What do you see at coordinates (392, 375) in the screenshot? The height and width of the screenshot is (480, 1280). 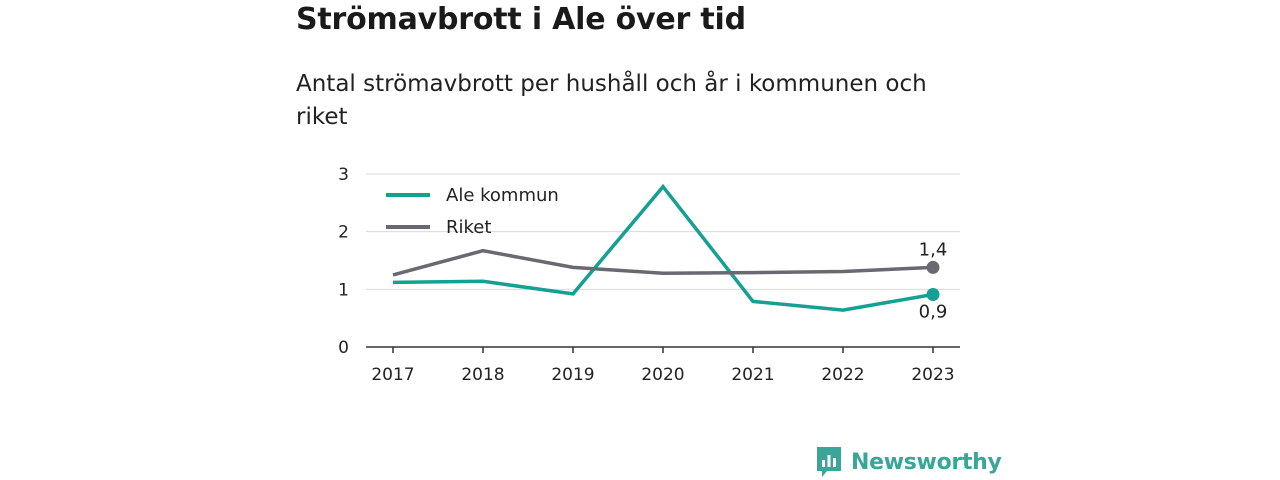 I see `x-tick-label: 2017` at bounding box center [392, 375].